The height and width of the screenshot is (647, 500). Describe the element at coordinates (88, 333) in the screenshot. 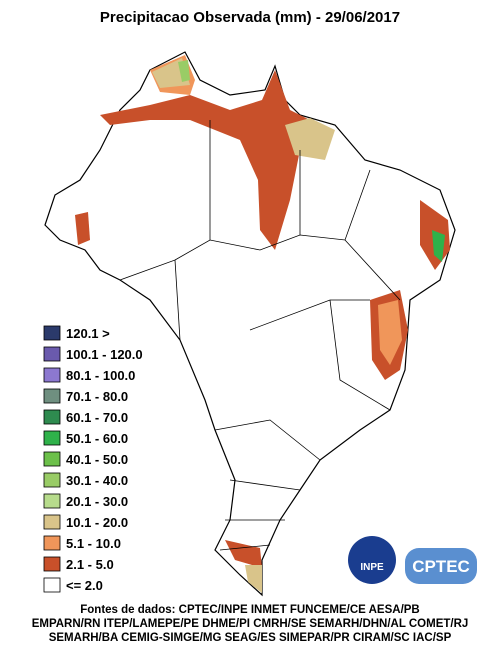

I see `legend-label: 120.1 >` at that location.